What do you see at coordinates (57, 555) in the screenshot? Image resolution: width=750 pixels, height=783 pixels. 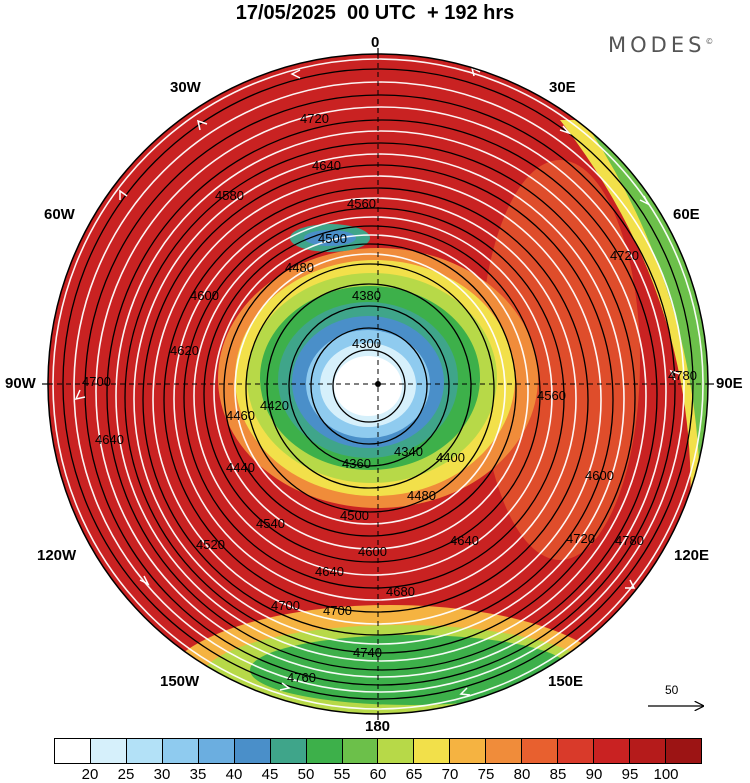 I see `lon-label-120w: 120W` at bounding box center [57, 555].